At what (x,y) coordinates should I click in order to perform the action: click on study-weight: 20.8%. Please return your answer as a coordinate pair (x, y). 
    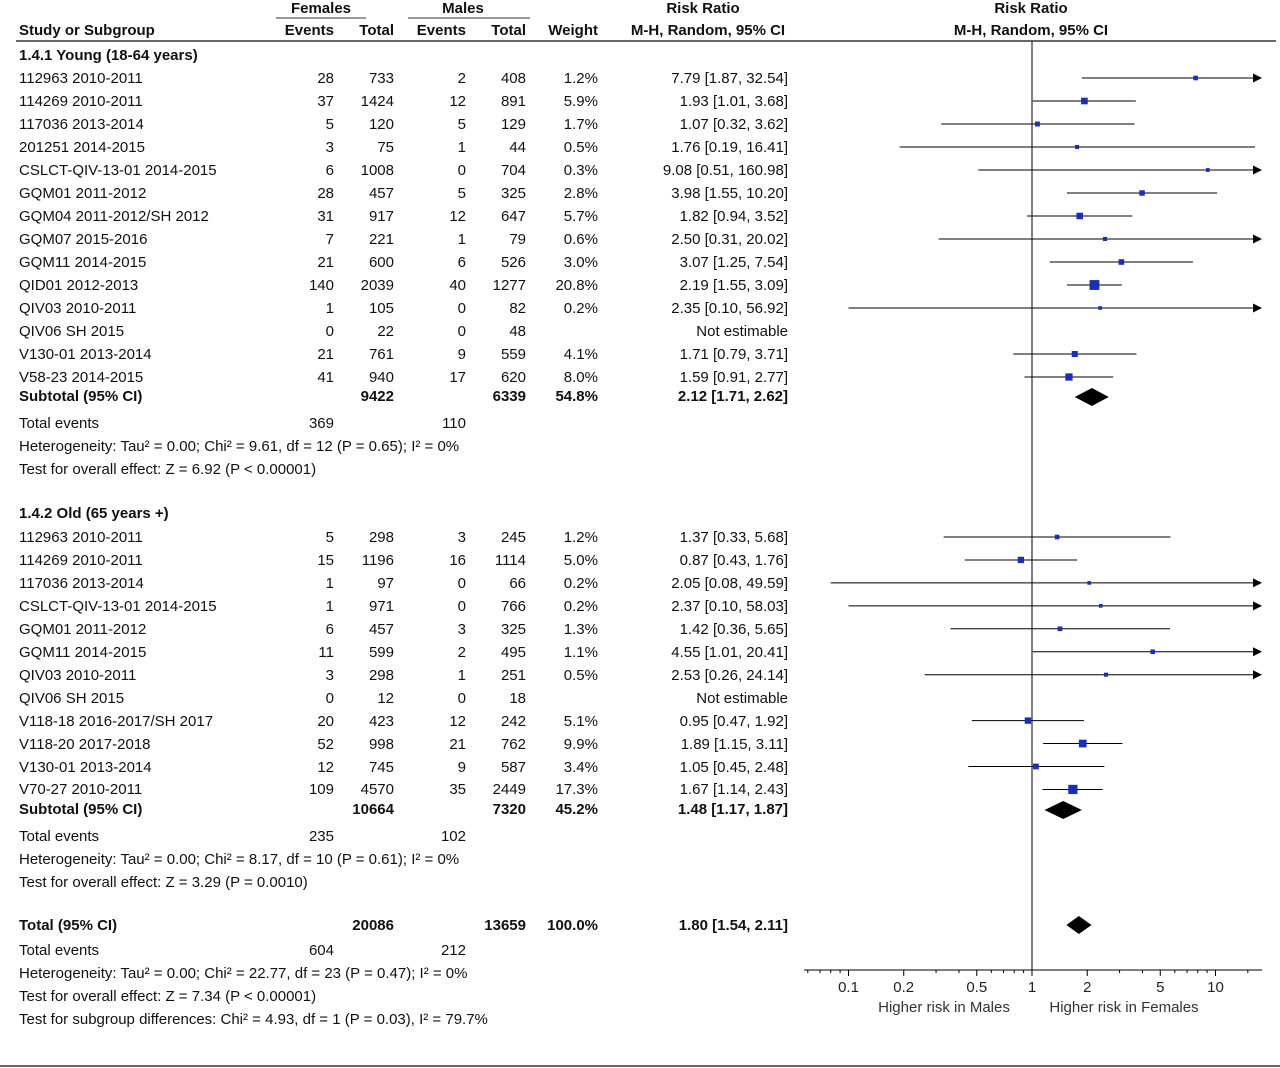
    Looking at the image, I should click on (576, 285).